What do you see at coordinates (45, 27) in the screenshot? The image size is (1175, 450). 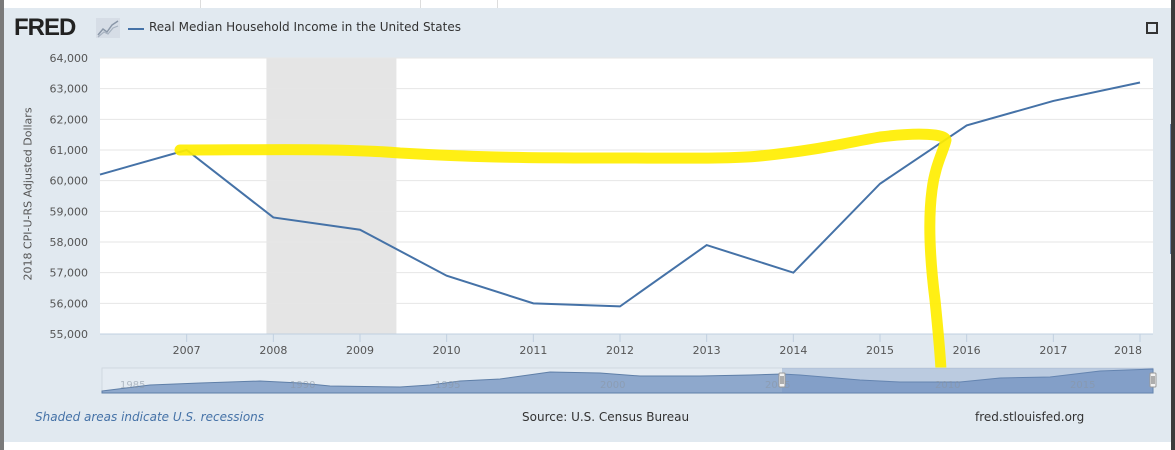 I see `fred-logo: FRED` at bounding box center [45, 27].